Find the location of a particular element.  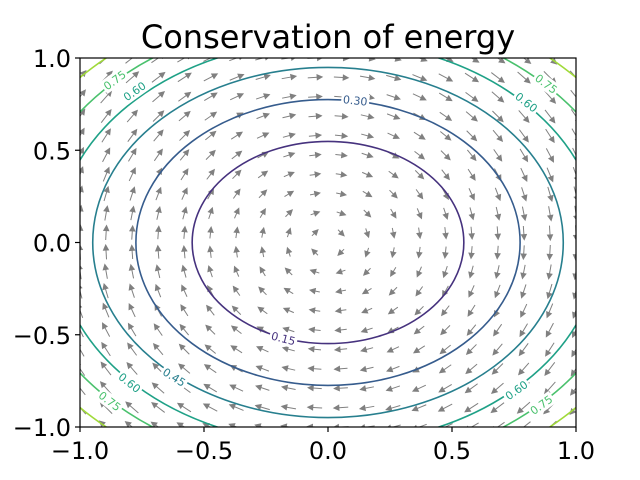

x-tick-label: 0.5 is located at coordinates (452, 451).